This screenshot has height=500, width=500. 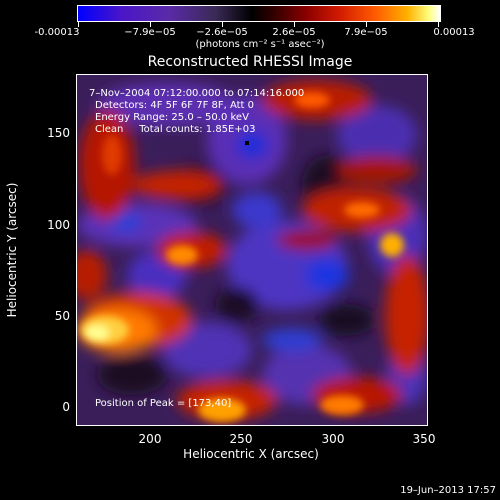 I want to click on y-tick-label: 0, so click(x=66, y=407).